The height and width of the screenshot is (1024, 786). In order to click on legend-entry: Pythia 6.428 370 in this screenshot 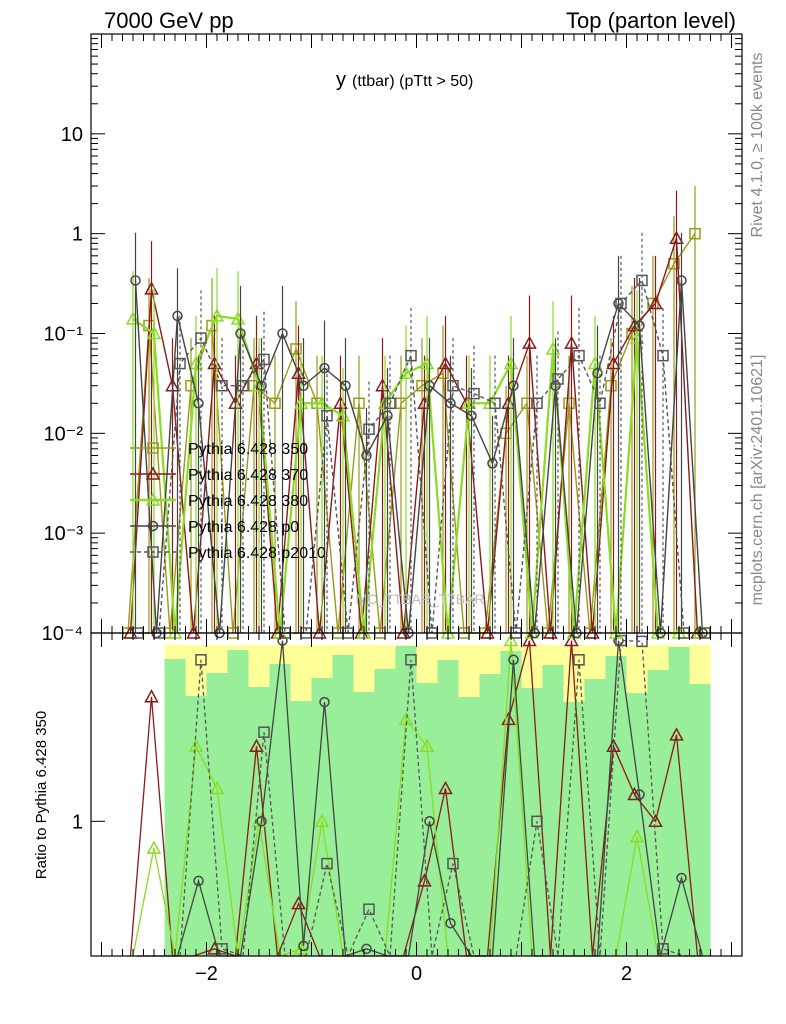, I will do `click(248, 475)`.